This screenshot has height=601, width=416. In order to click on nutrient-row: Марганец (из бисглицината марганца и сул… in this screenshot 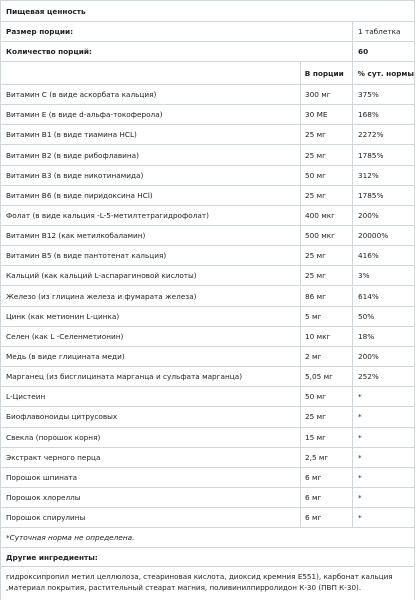, I will do `click(207, 377)`.